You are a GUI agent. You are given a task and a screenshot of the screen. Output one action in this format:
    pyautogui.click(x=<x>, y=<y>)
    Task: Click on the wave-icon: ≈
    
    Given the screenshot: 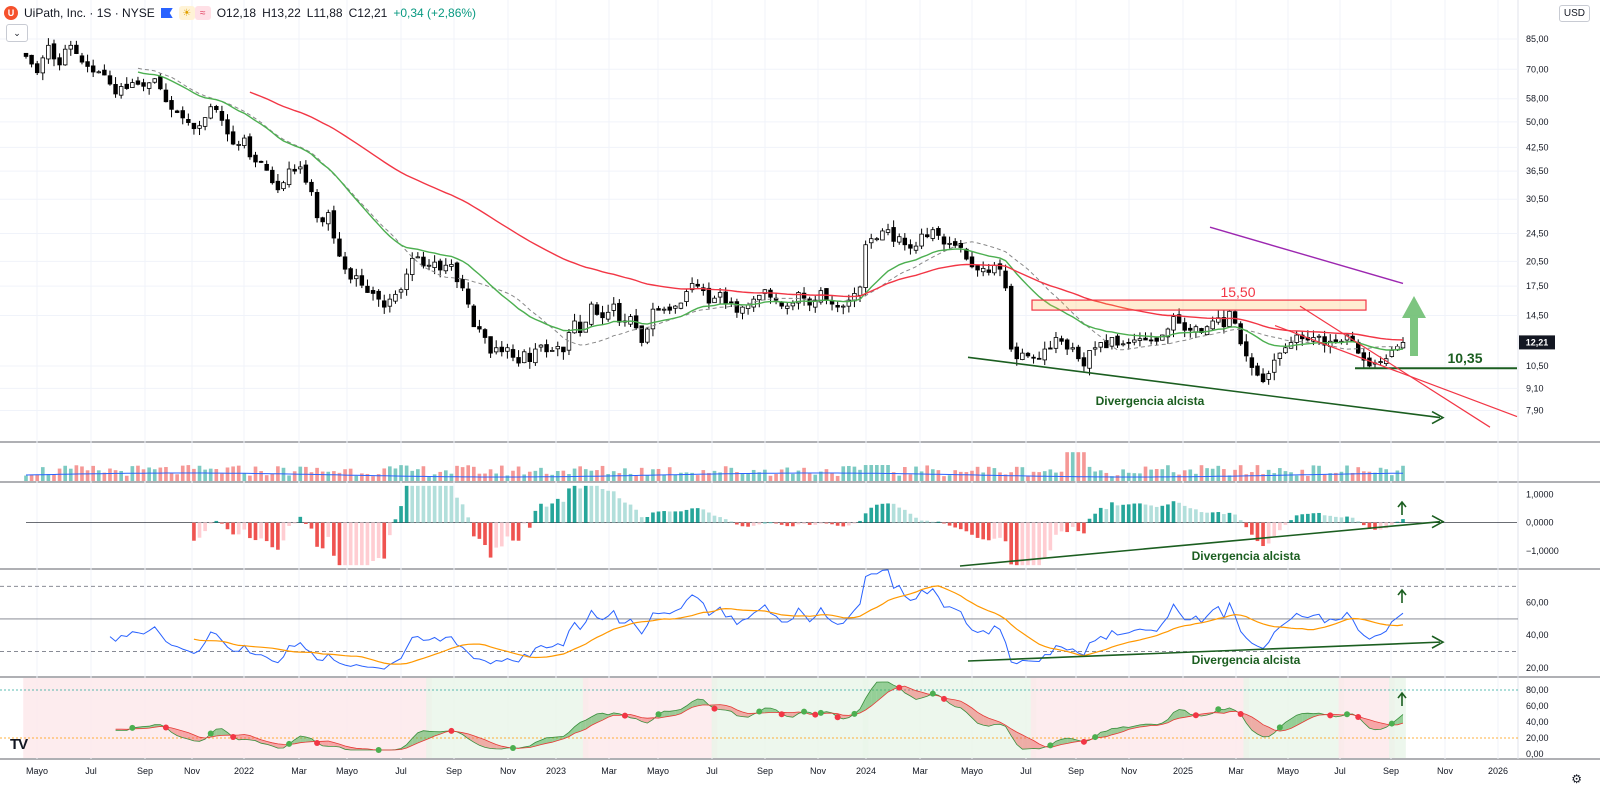 What is the action you would take?
    pyautogui.click(x=202, y=13)
    